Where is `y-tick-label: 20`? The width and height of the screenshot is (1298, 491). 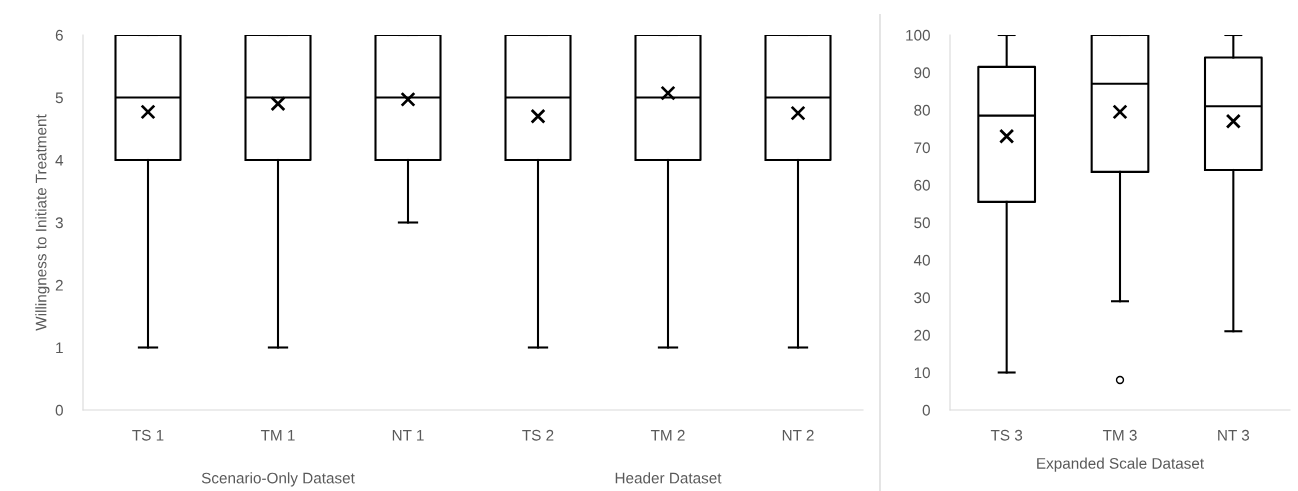
y-tick-label: 20 is located at coordinates (922, 335).